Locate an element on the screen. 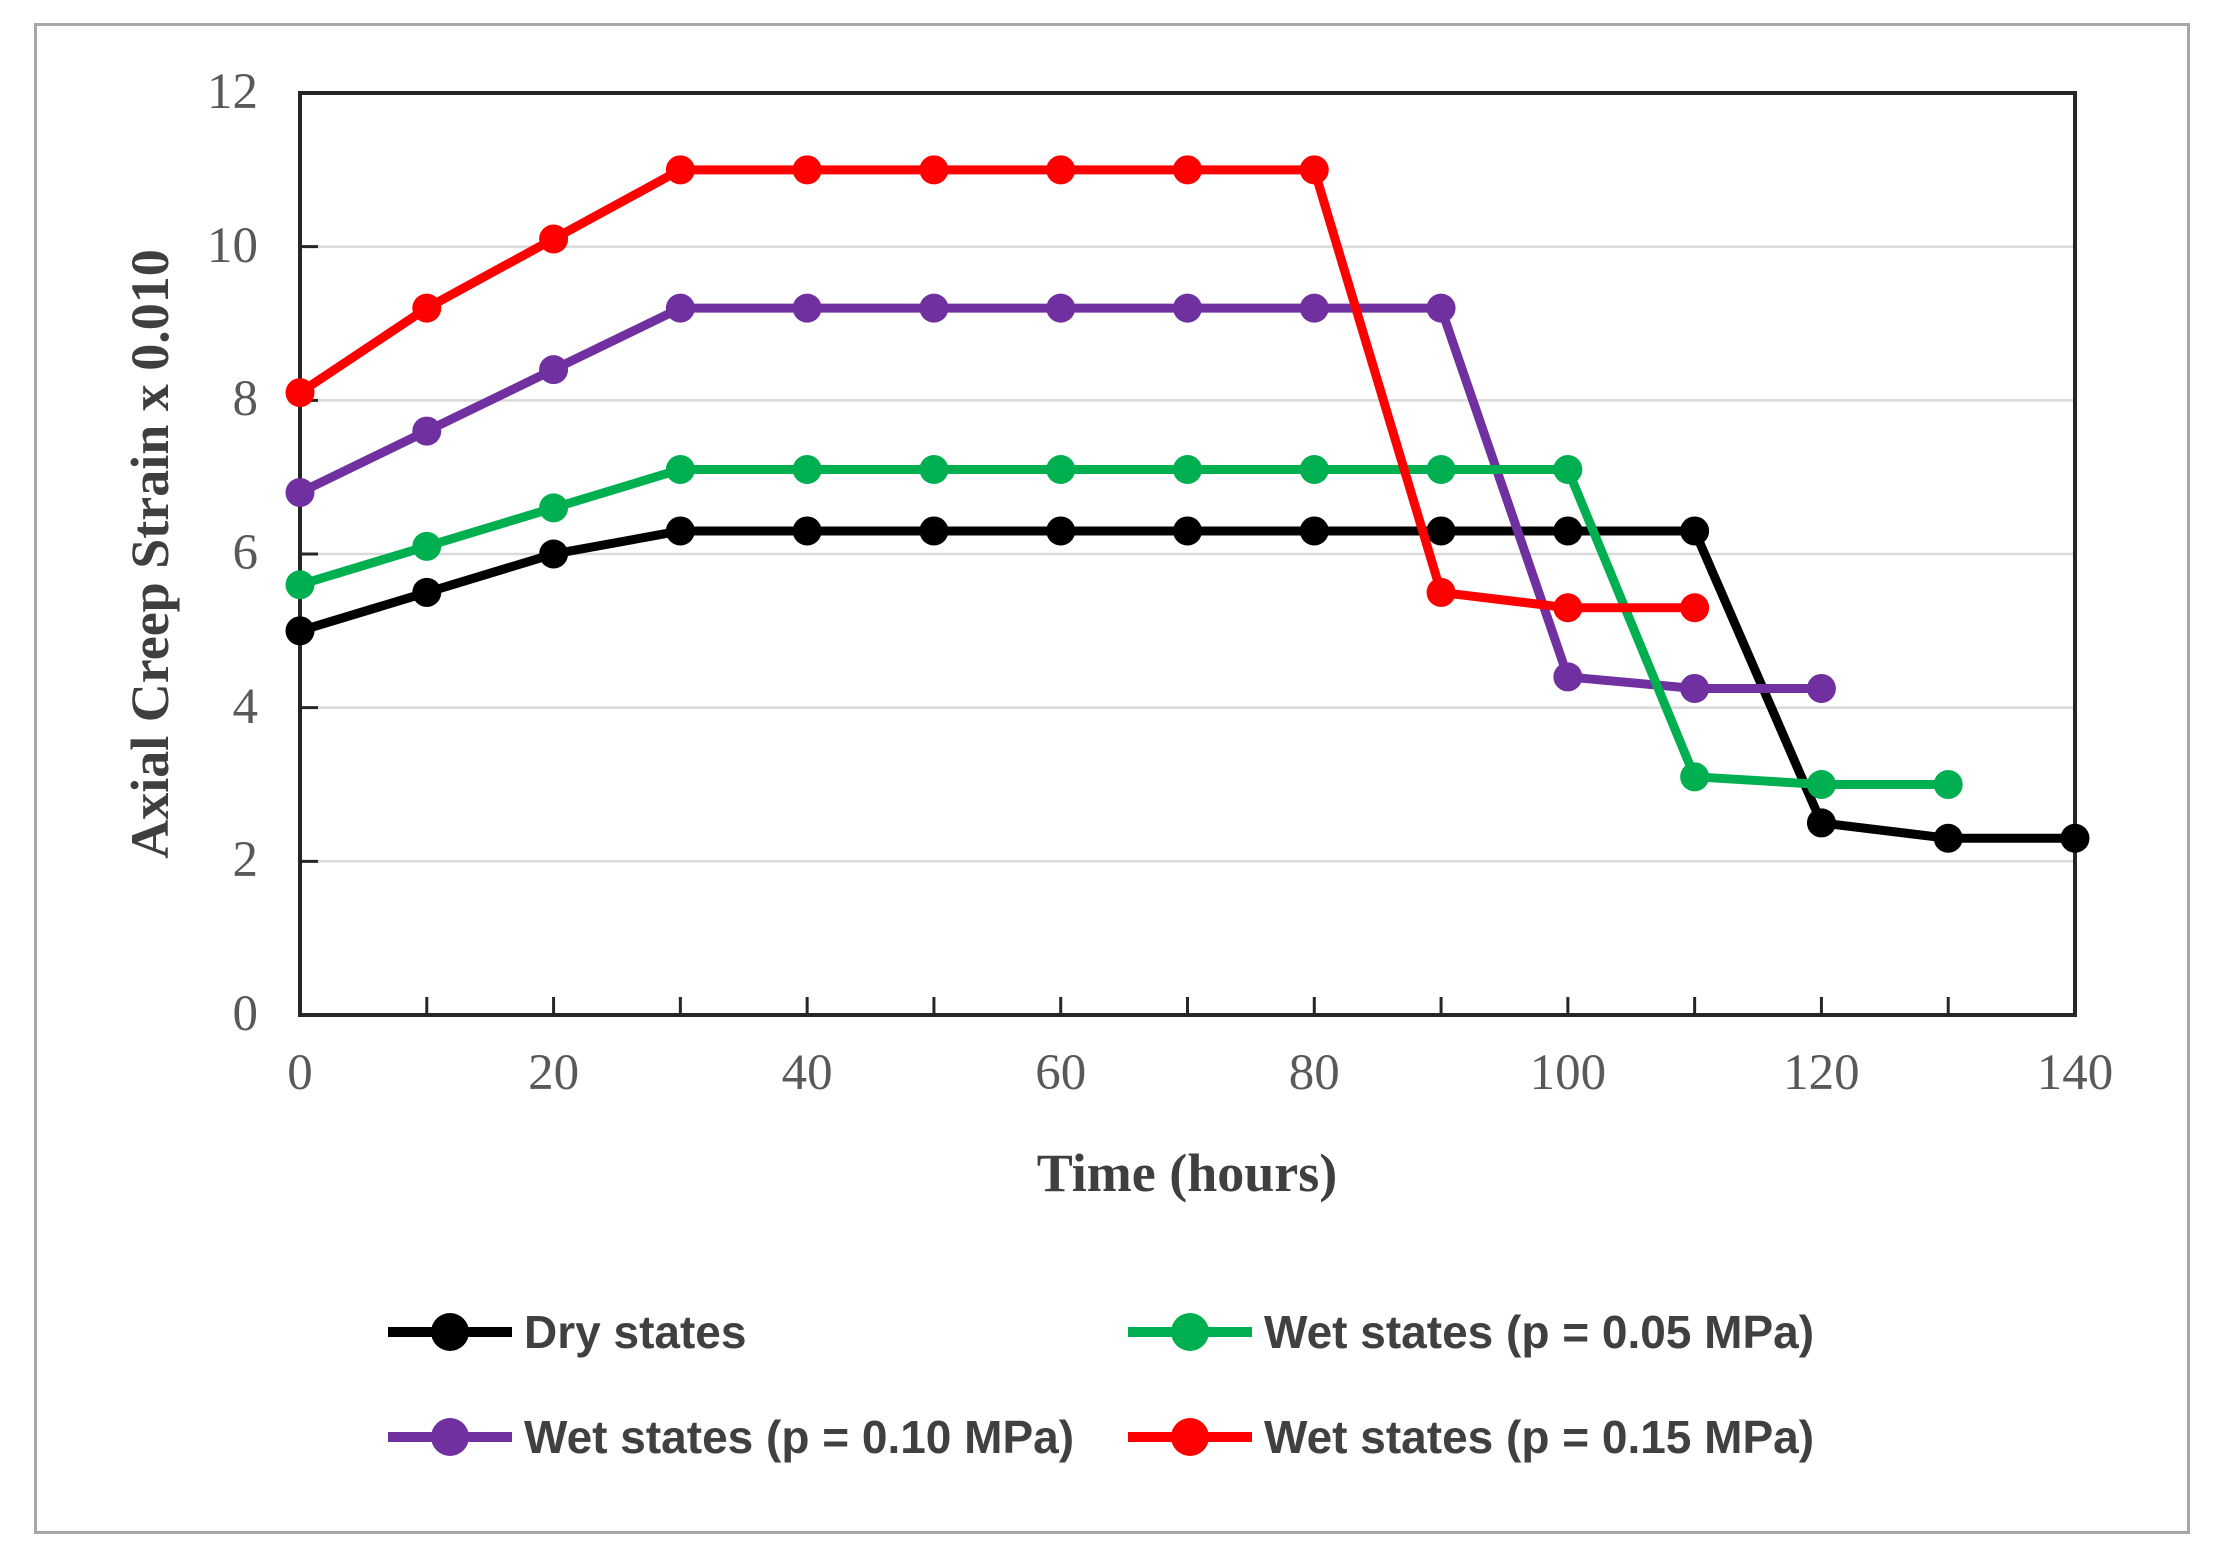 The image size is (2214, 1554). data-point-series2-t110 is located at coordinates (1695, 688).